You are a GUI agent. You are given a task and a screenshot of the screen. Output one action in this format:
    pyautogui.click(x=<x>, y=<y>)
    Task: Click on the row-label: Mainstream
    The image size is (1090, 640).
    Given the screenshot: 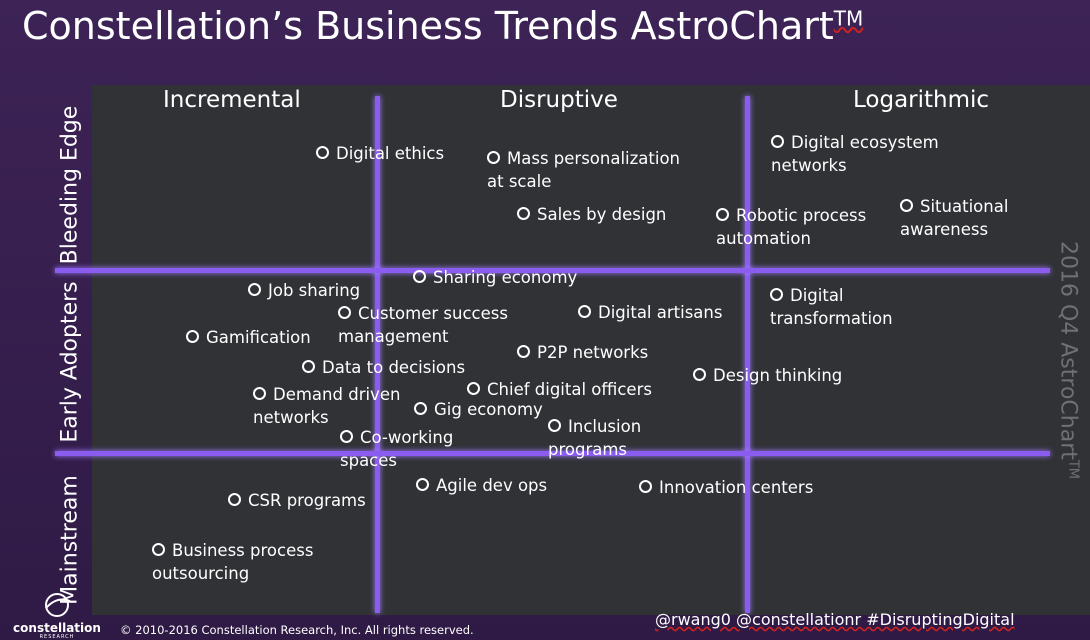 What is the action you would take?
    pyautogui.click(x=70, y=540)
    